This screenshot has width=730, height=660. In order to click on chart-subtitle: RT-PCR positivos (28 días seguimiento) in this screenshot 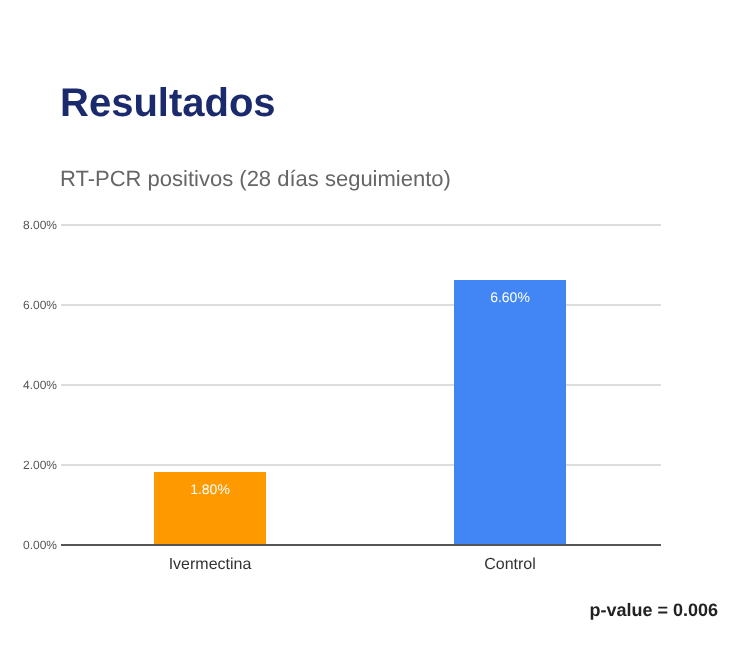, I will do `click(255, 180)`.